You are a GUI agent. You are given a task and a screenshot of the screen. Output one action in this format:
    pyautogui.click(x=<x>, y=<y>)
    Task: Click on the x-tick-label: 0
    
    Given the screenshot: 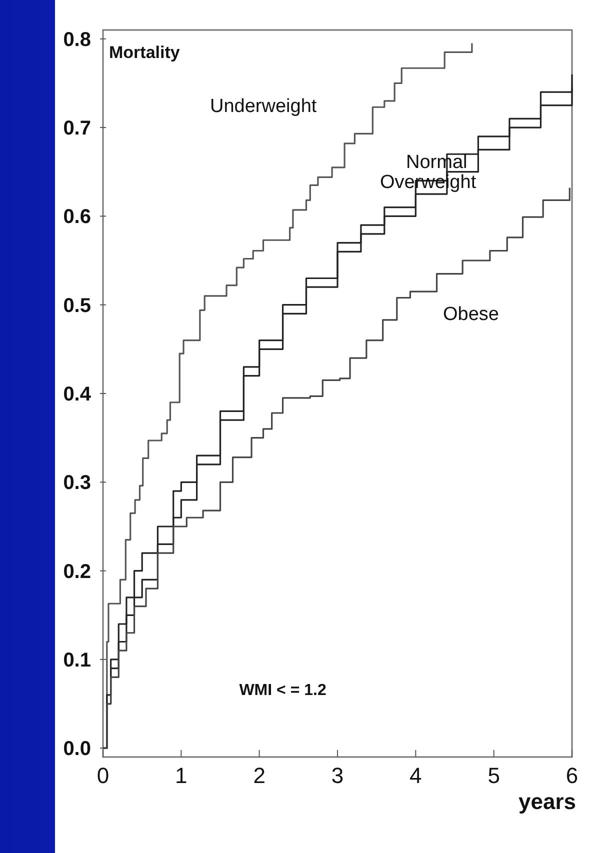 What is the action you would take?
    pyautogui.click(x=103, y=775)
    